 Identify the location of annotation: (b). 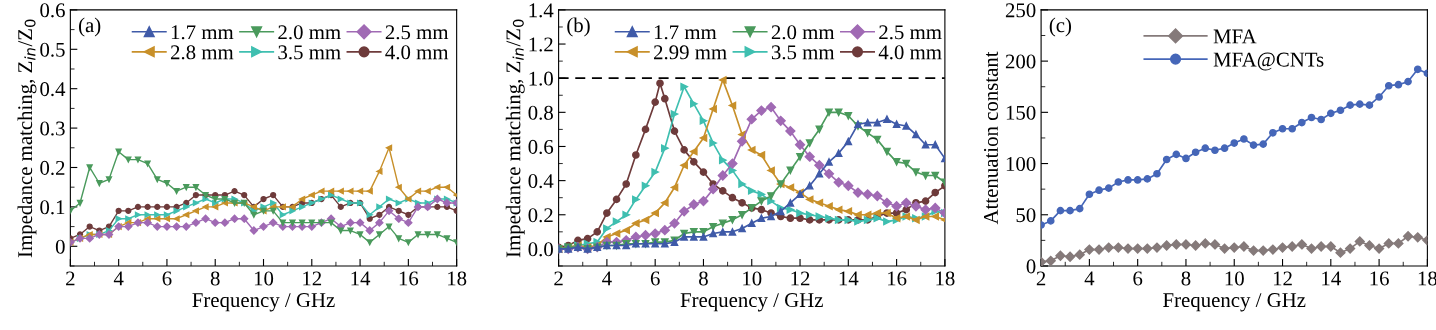
(578, 27).